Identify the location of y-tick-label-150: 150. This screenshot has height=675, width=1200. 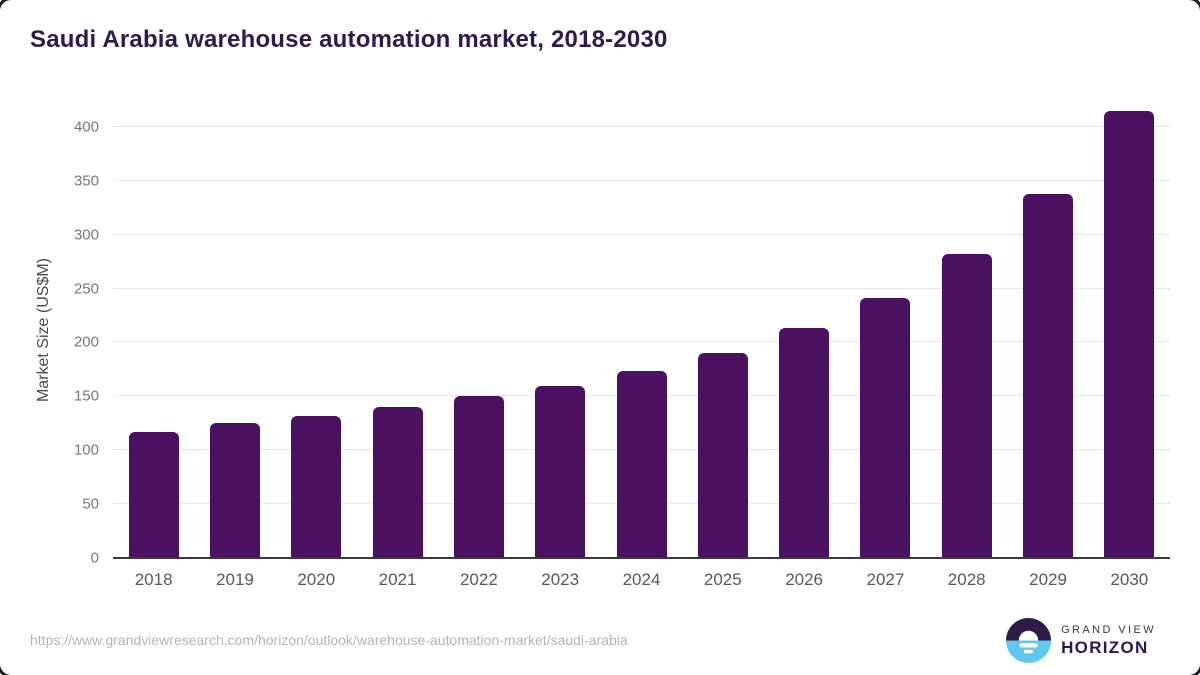
(86, 396).